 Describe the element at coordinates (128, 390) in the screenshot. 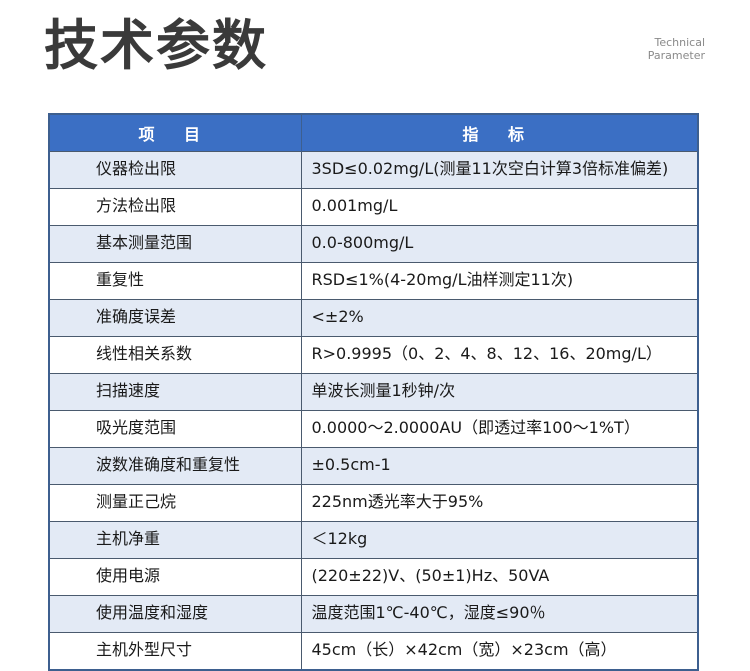

I see `cell-text: 扫描速度` at that location.